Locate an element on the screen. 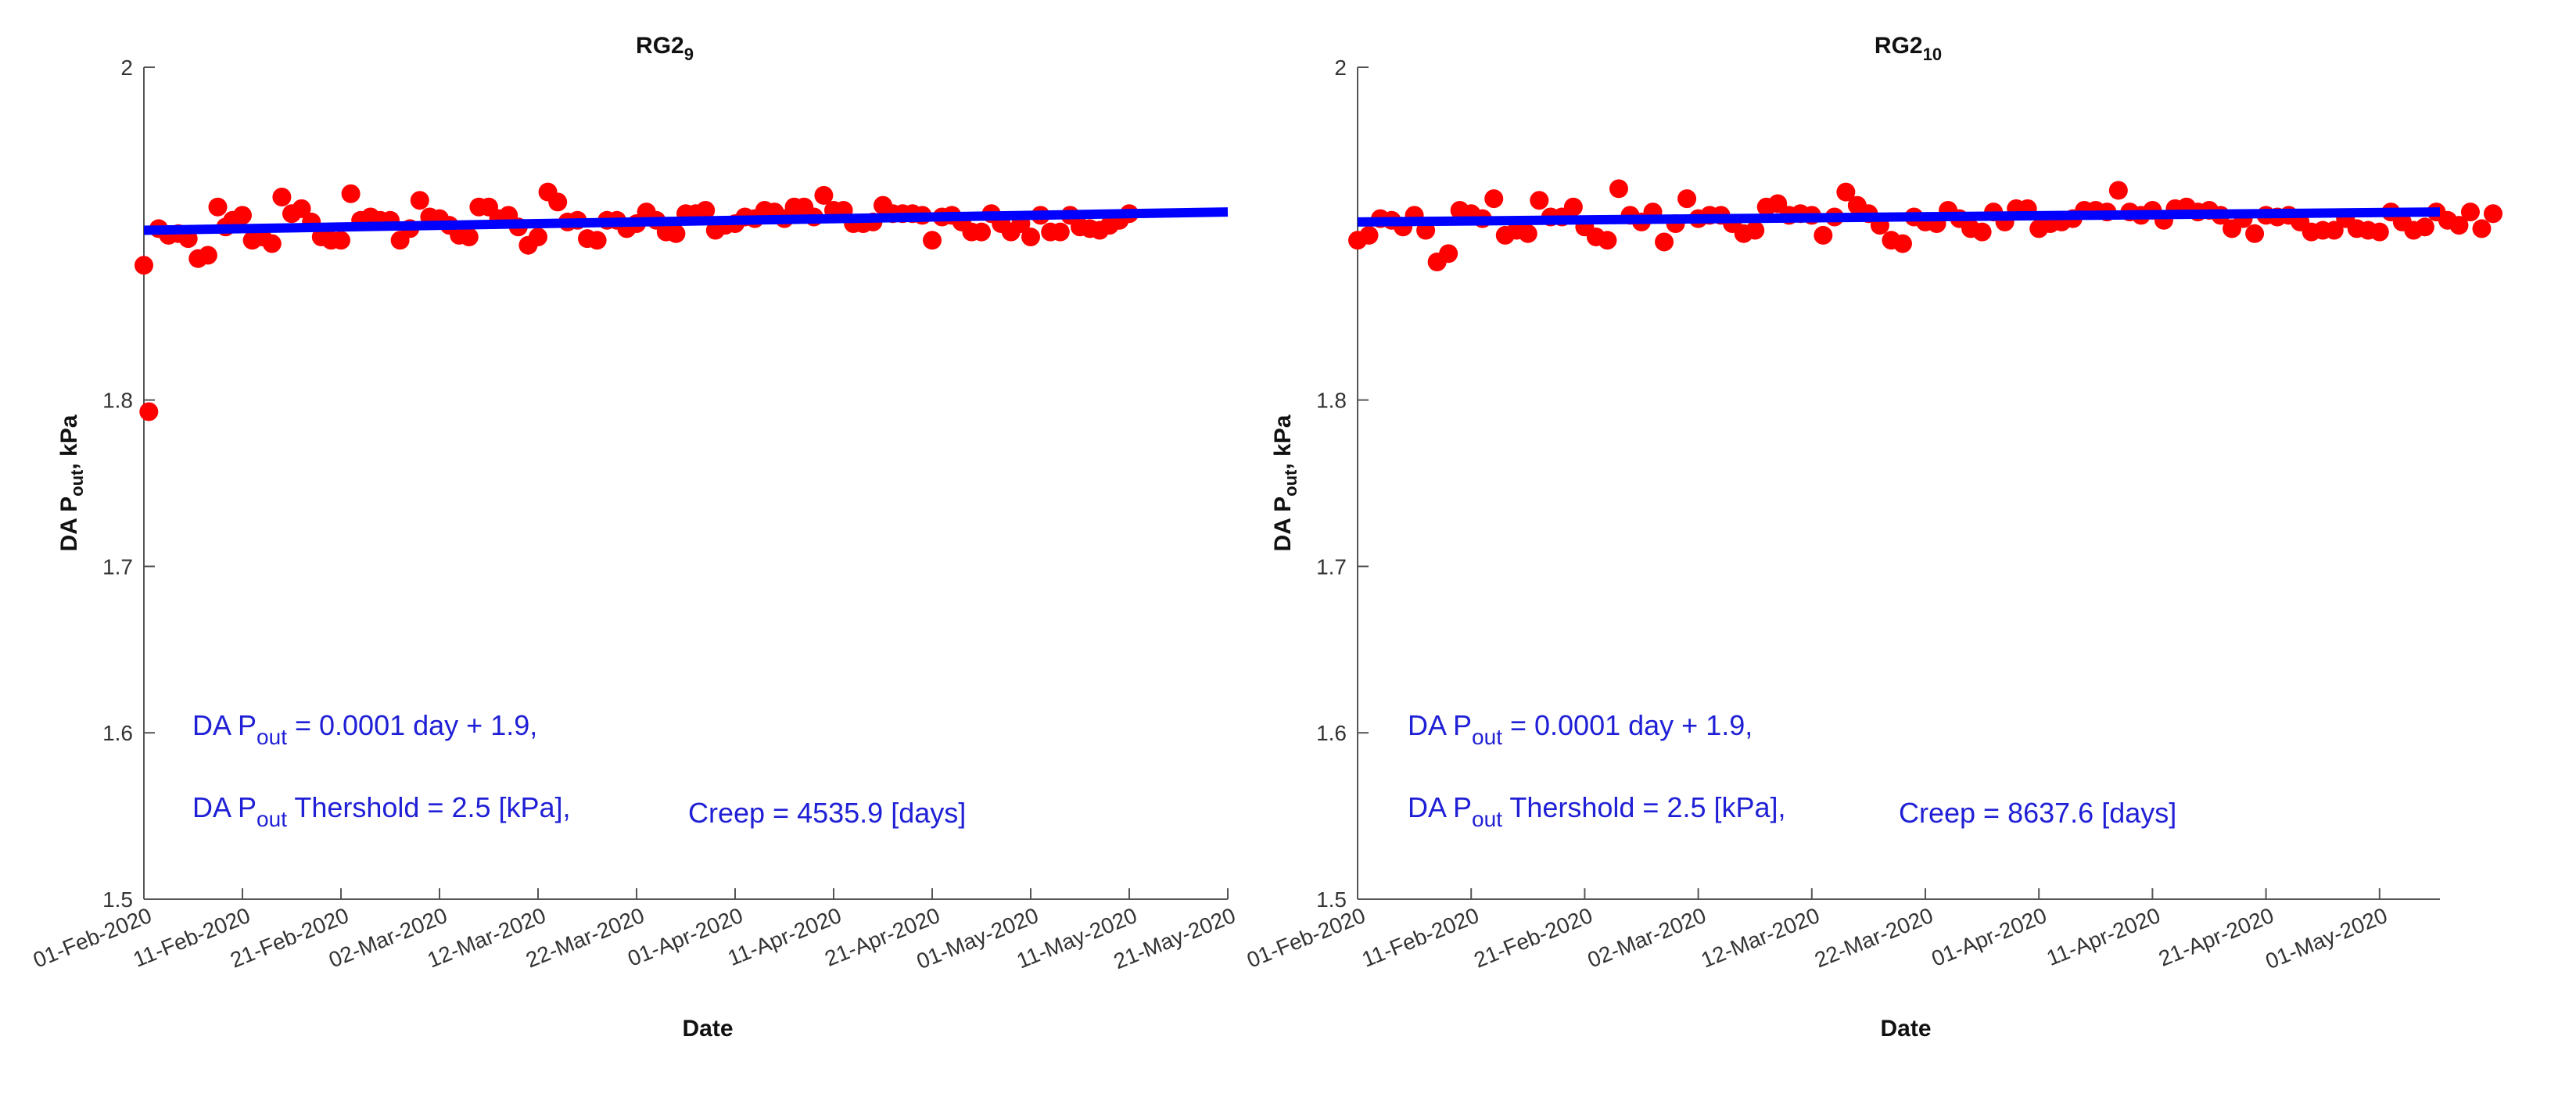 This screenshot has width=2576, height=1115. x-tick-label: 11-Feb-2020 is located at coordinates (1420, 938).